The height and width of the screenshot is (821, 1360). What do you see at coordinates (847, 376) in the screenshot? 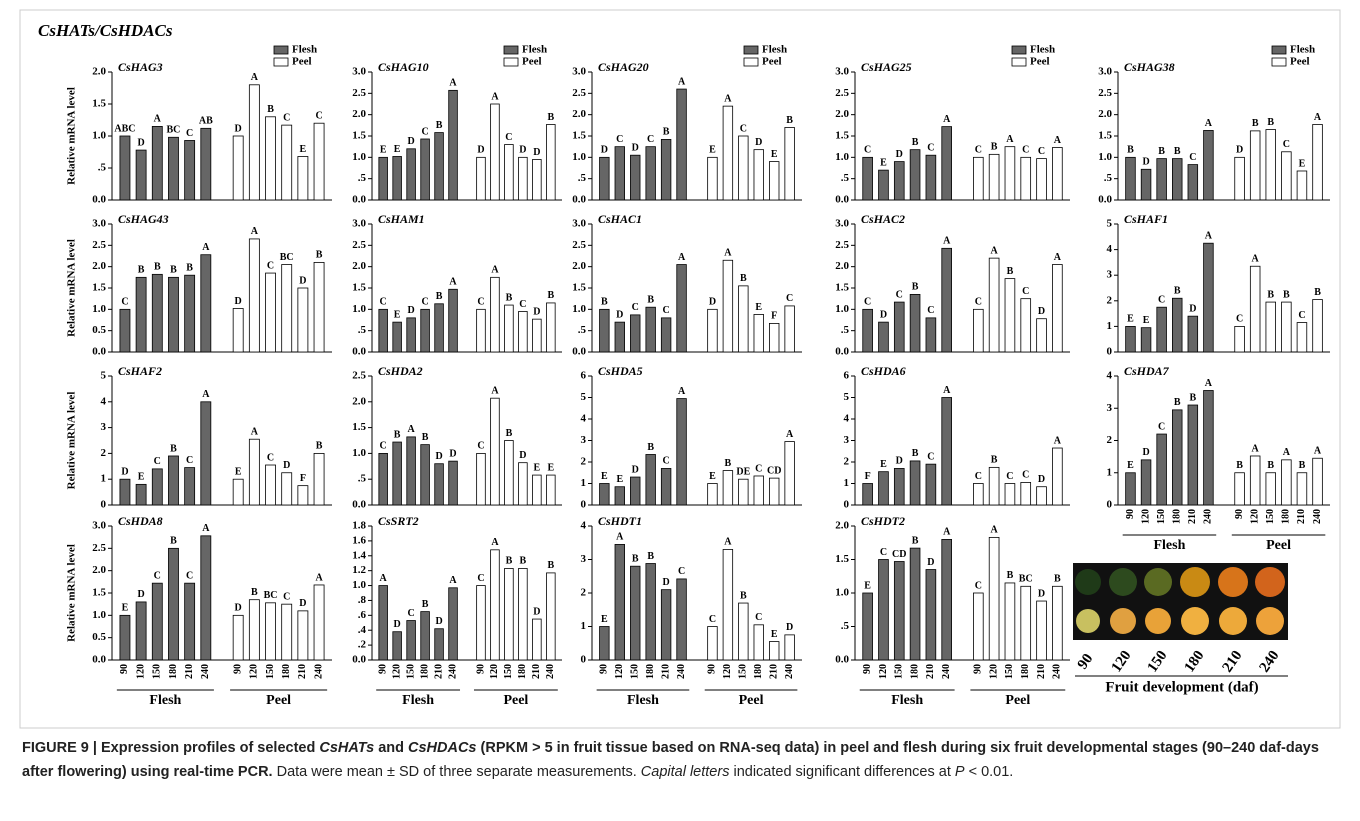
I see `y-tick-label: 6` at bounding box center [847, 376].